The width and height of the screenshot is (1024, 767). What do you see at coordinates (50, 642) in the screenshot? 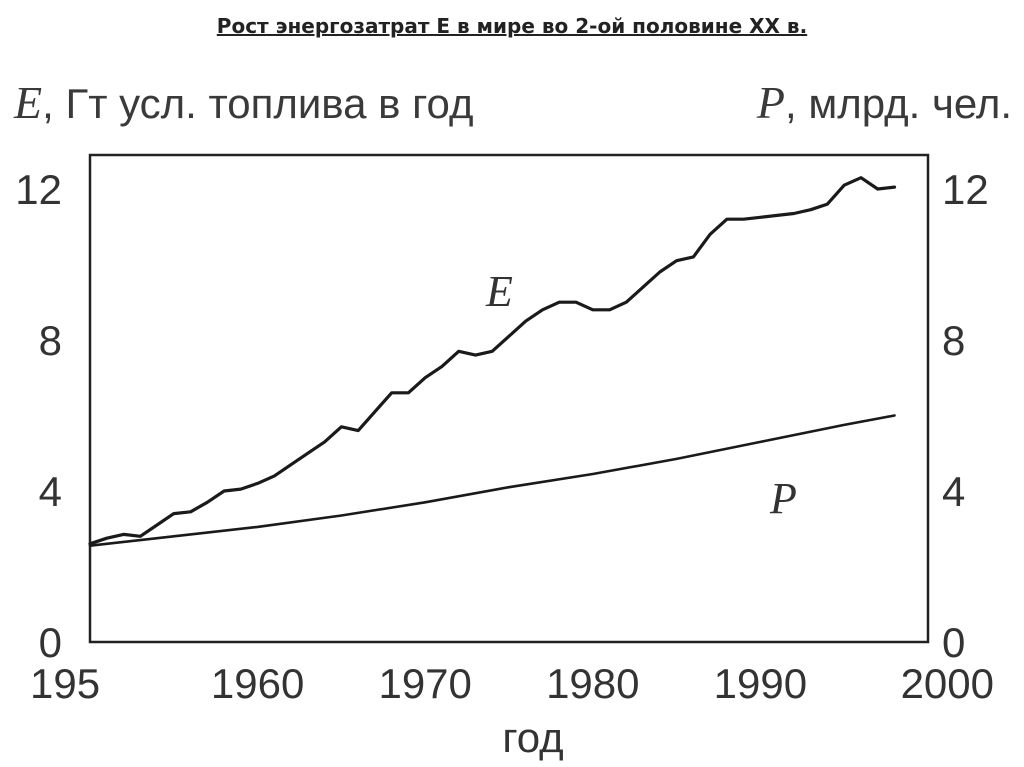
I see `y-tick-left-0: 0` at bounding box center [50, 642].